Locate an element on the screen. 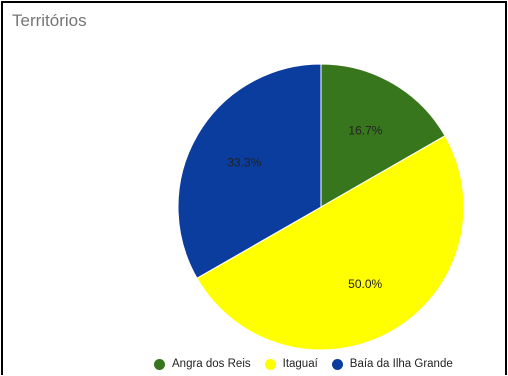 The image size is (508, 376). pie-slice-label-0: 16.7% is located at coordinates (365, 130).